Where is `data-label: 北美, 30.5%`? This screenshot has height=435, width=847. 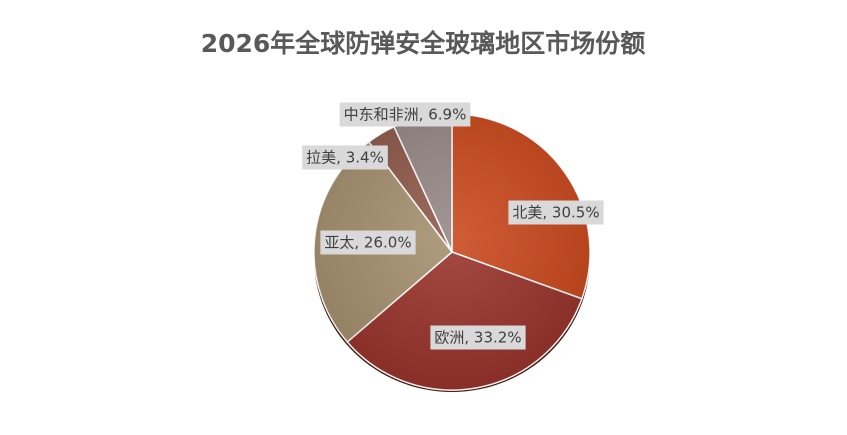 data-label: 北美, 30.5% is located at coordinates (555, 213).